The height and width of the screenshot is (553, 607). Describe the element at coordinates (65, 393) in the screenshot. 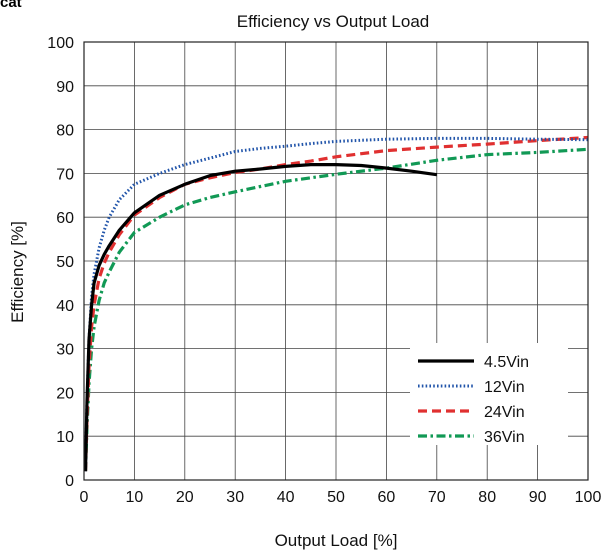

I see `y-tick-label-20: 20` at that location.